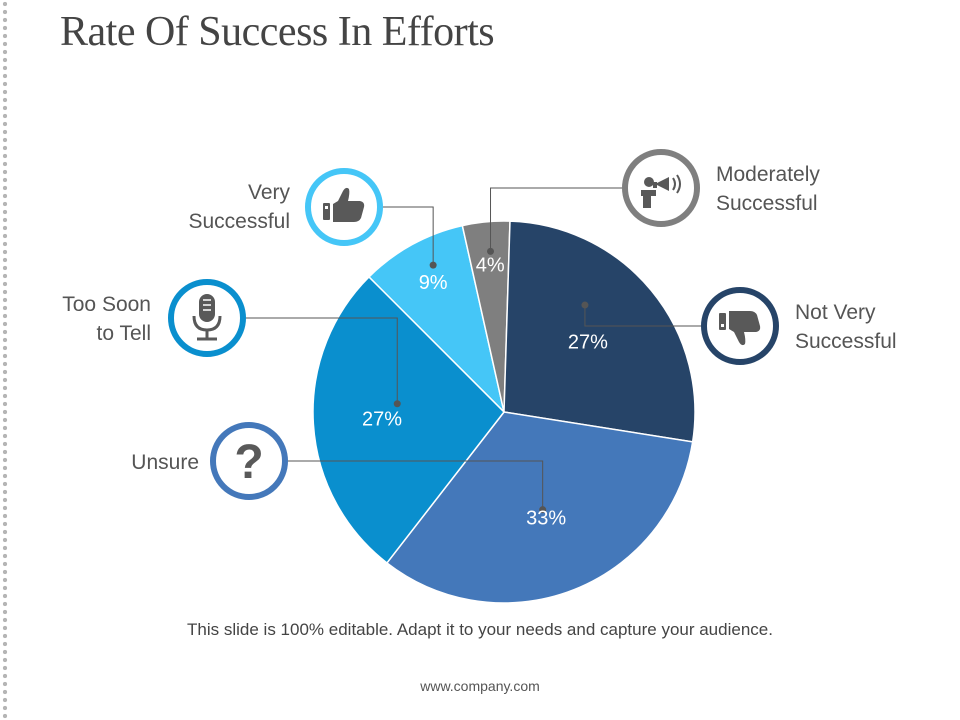 The width and height of the screenshot is (960, 720). What do you see at coordinates (556, 219) in the screenshot?
I see `leader-line-moderately-successful` at bounding box center [556, 219].